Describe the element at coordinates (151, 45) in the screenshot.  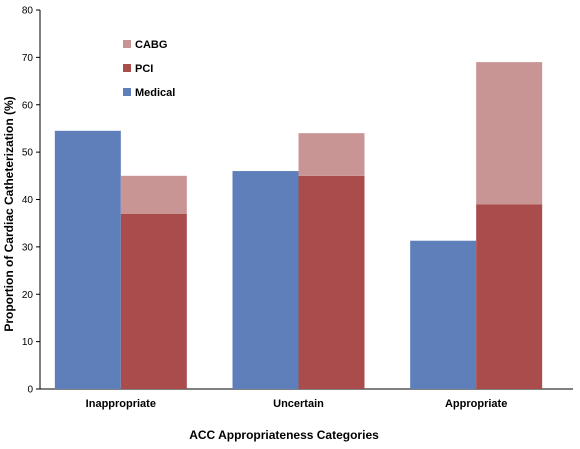
I see `legend-label-cabg: CABG` at that location.